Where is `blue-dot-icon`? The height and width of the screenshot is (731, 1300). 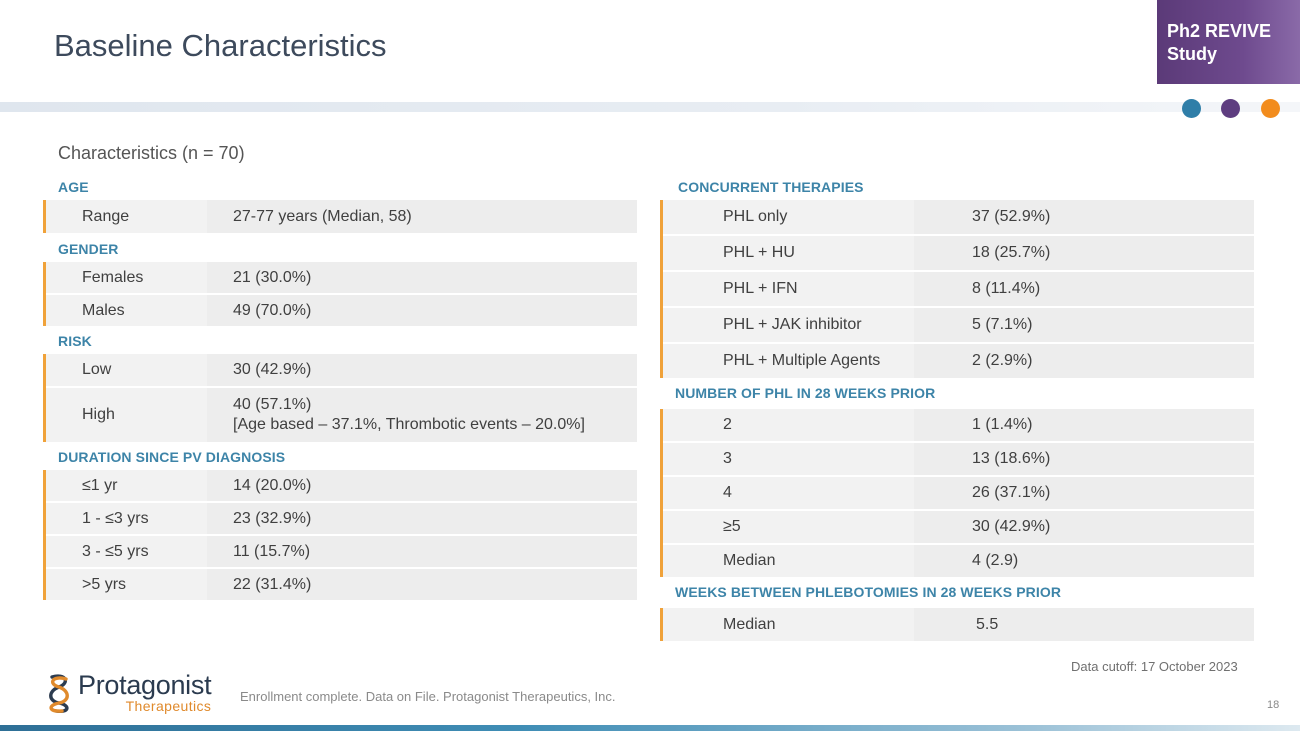 blue-dot-icon is located at coordinates (1191, 108).